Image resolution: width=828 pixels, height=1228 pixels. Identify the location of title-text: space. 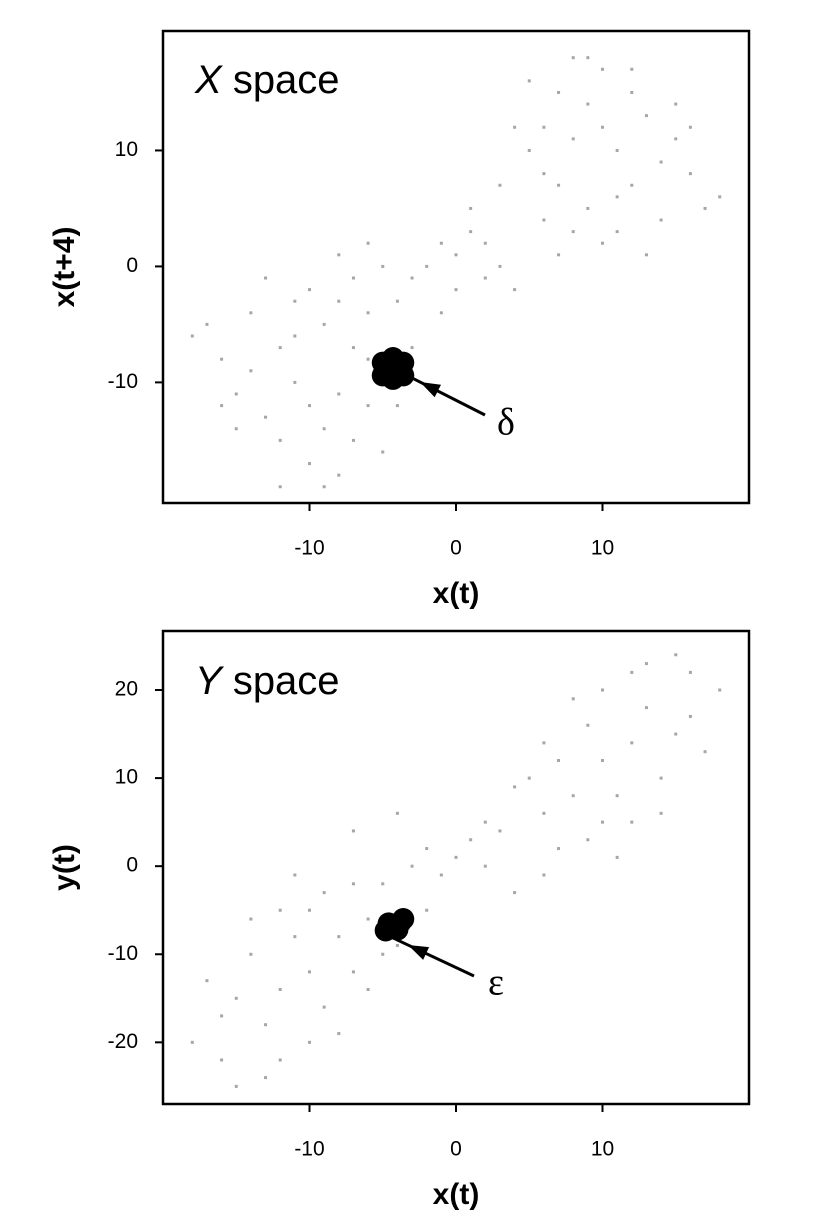
(286, 80).